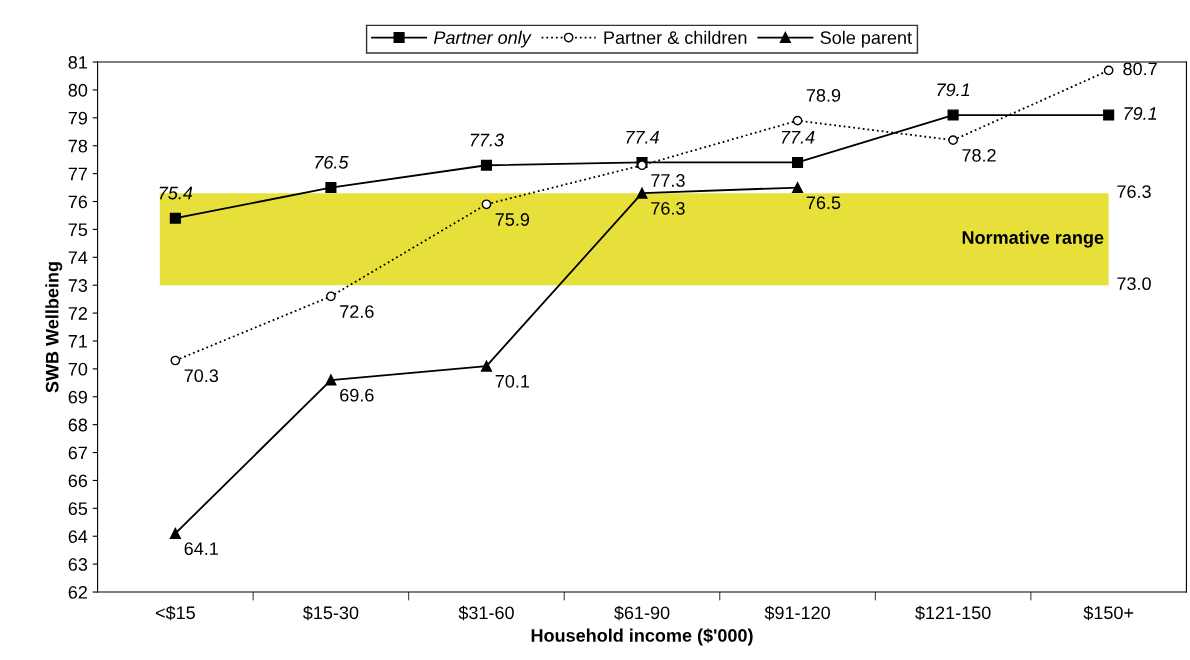  Describe the element at coordinates (866, 39) in the screenshot. I see `legend-label: Sole parent` at that location.